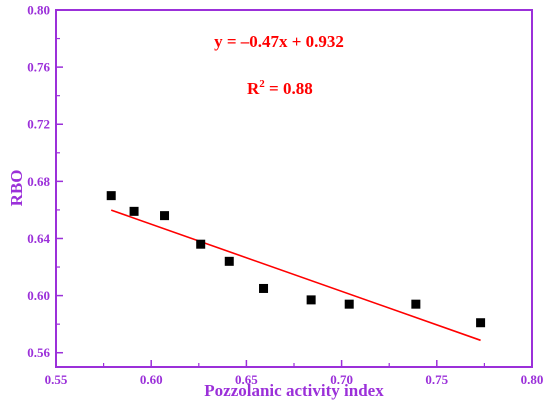 The width and height of the screenshot is (550, 405). I want to click on x-tick-label: 0.60, so click(151, 379).